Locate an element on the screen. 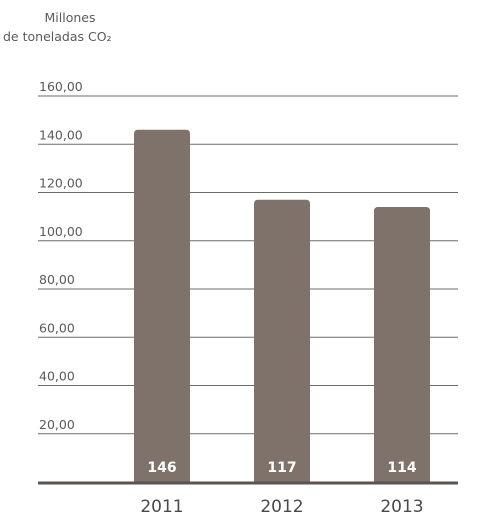  y-tick-label: 60,00 is located at coordinates (57, 327).